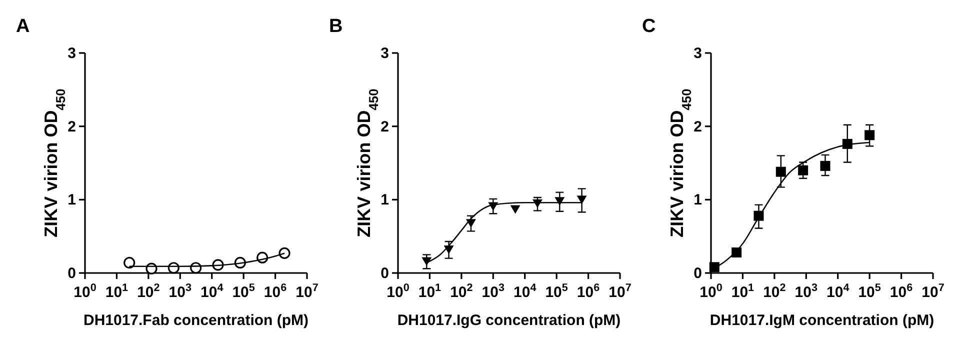  What do you see at coordinates (196, 320) in the screenshot?
I see `x-axis-title: DH1017.Fab concentration (pM)` at bounding box center [196, 320].